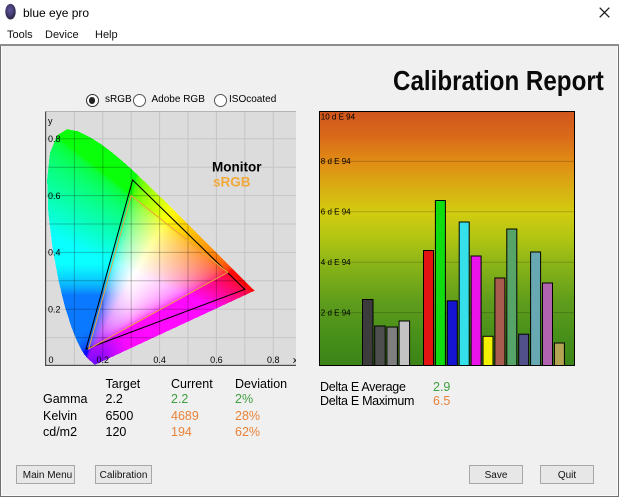 Image resolution: width=619 pixels, height=497 pixels. Describe the element at coordinates (336, 313) in the screenshot. I see `svg-text: 2 d E 94` at that location.